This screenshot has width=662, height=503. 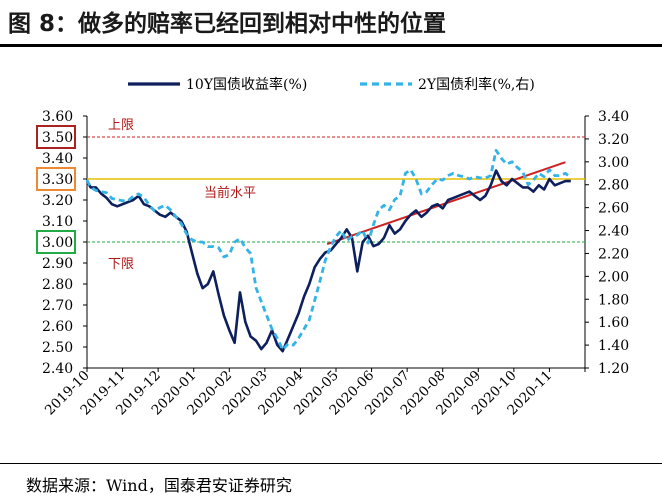 I want to click on reference-line-label: 下限, so click(x=121, y=264).